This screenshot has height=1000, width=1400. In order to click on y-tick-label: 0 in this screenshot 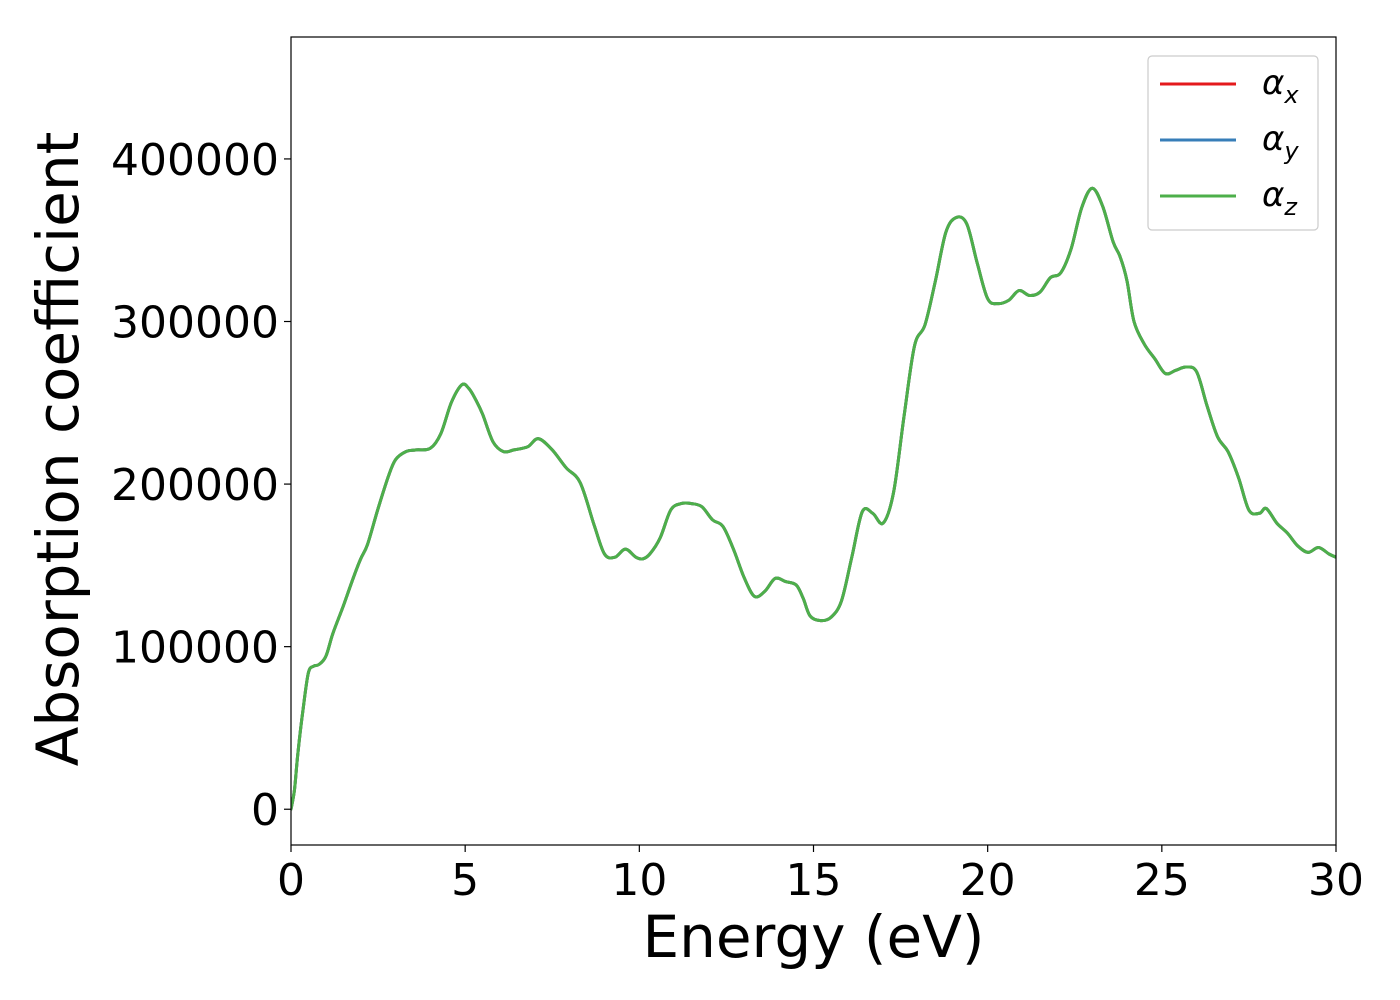, I will do `click(265, 810)`.